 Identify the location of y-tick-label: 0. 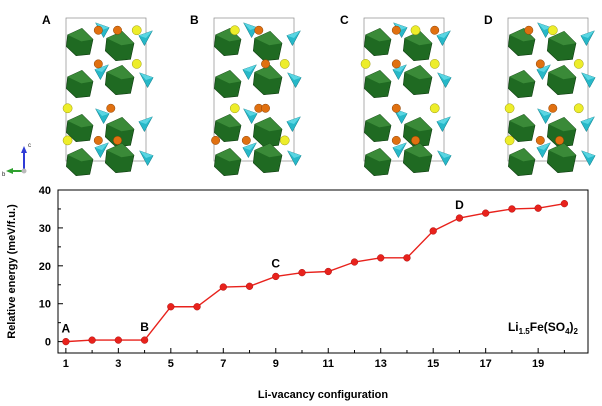
(48, 343).